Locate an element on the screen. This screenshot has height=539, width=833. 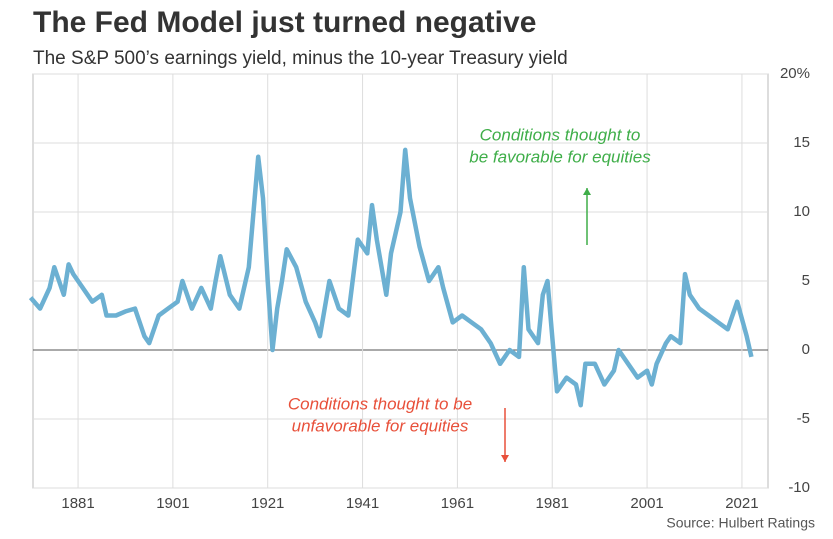
source: Source: Hulbert Ratings is located at coordinates (740, 523).